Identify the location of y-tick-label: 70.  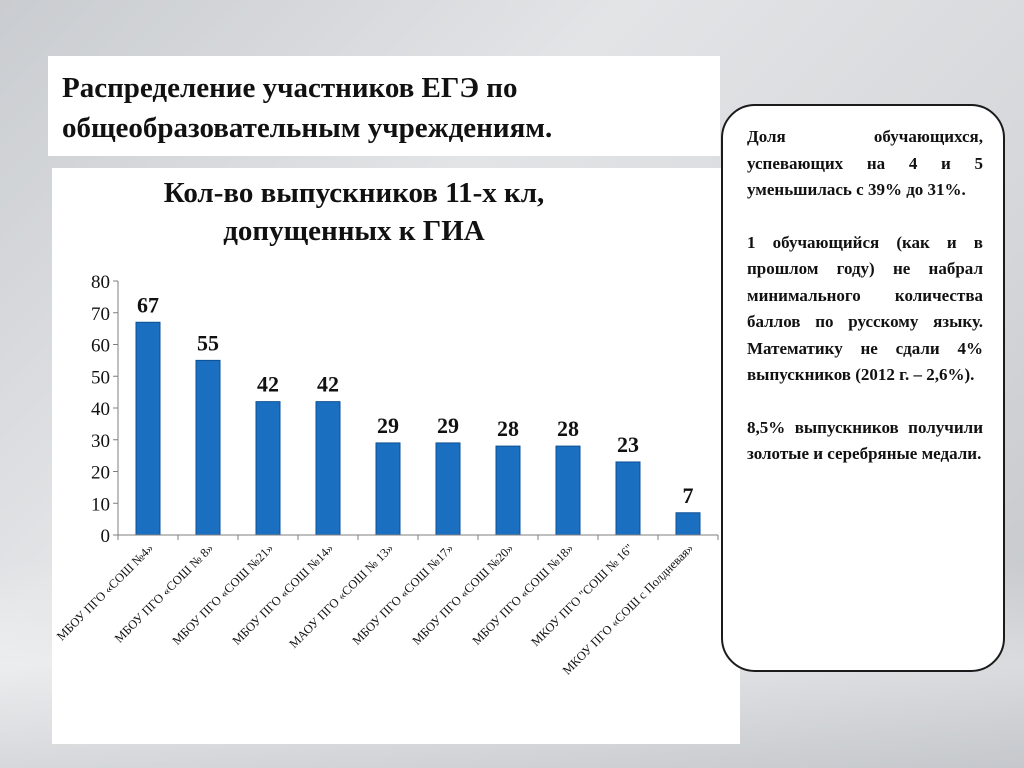
(100, 314).